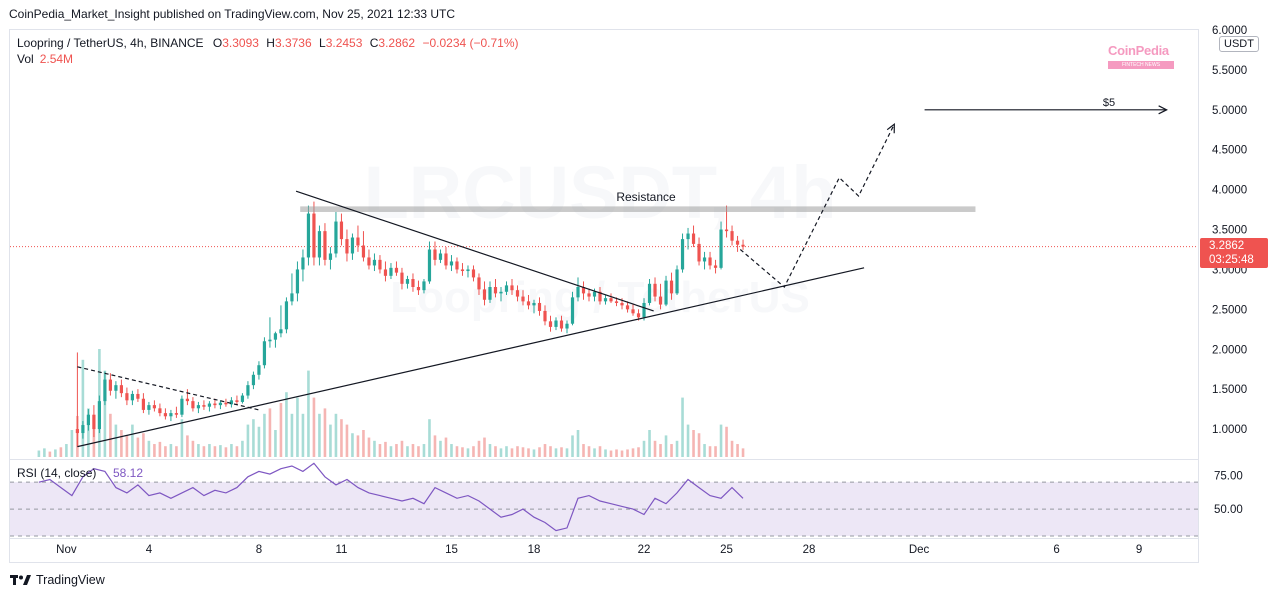 This screenshot has height=598, width=1280. What do you see at coordinates (1139, 550) in the screenshot?
I see `time-tick-label: 9` at bounding box center [1139, 550].